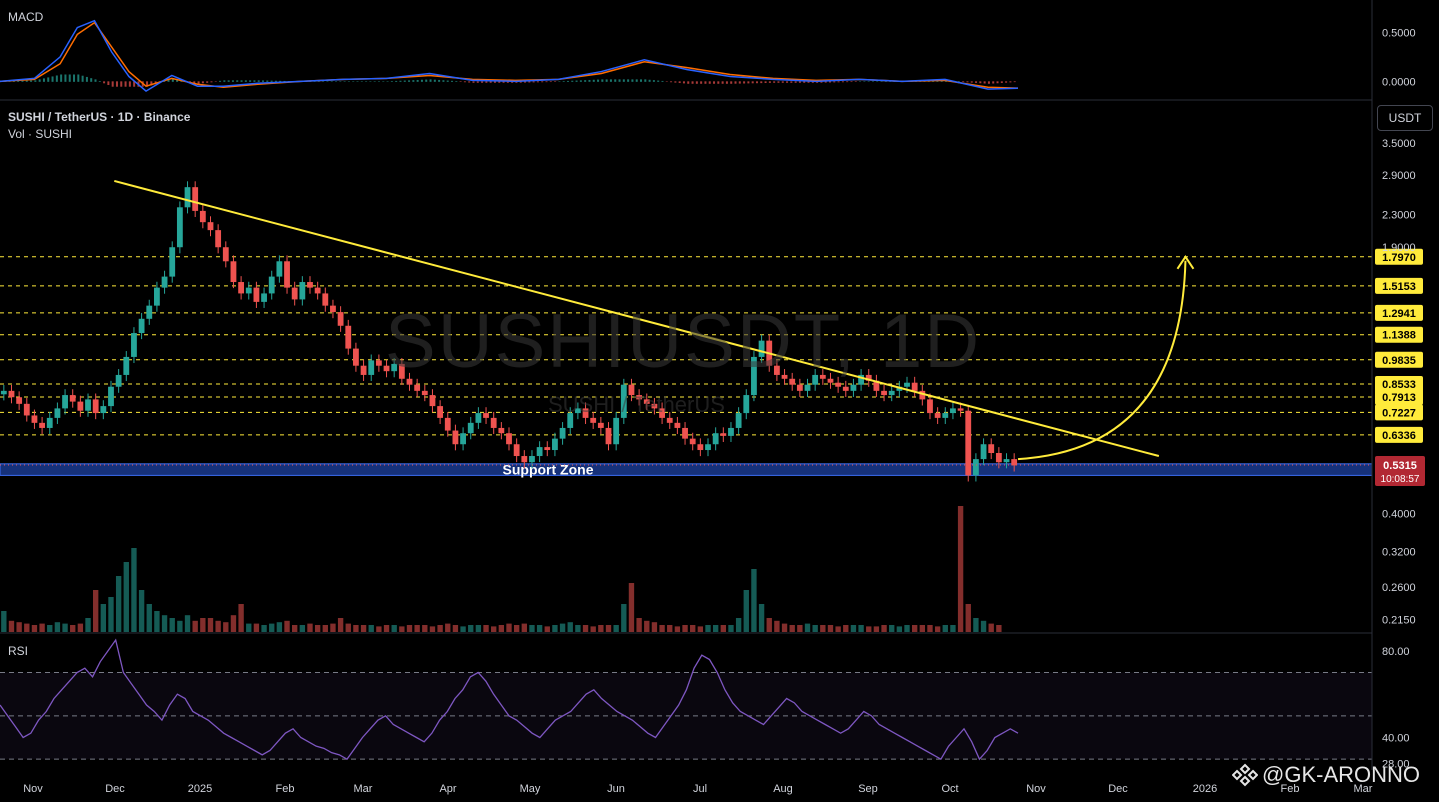  I want to click on volume-title: Vol · SUSHI, so click(40, 134).